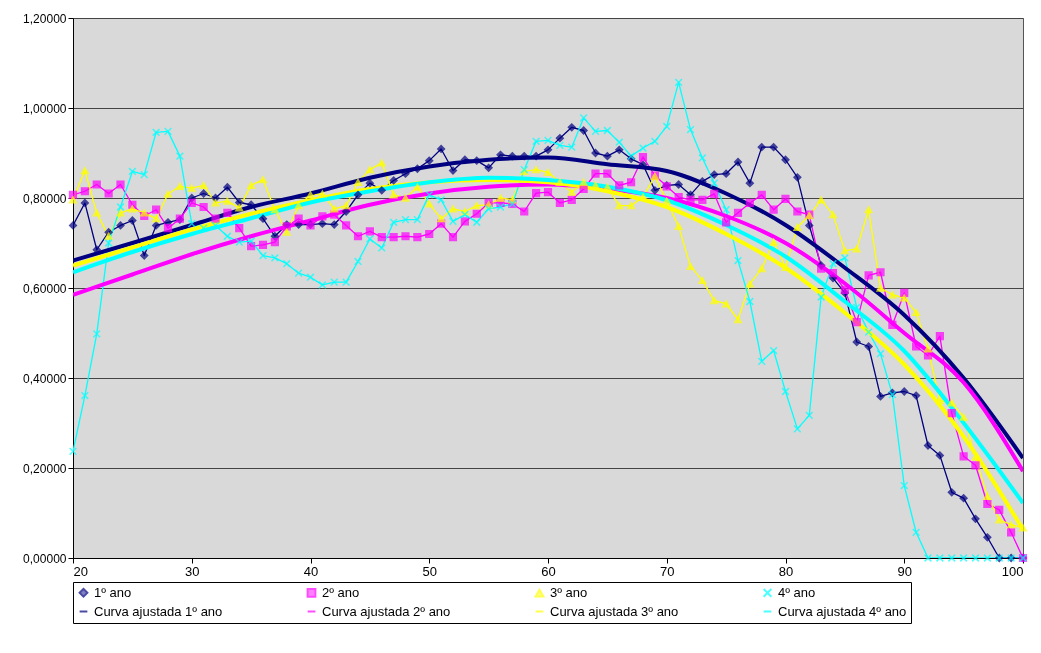 The height and width of the screenshot is (653, 1041). What do you see at coordinates (80, 571) in the screenshot?
I see `x-tick-label: 20` at bounding box center [80, 571].